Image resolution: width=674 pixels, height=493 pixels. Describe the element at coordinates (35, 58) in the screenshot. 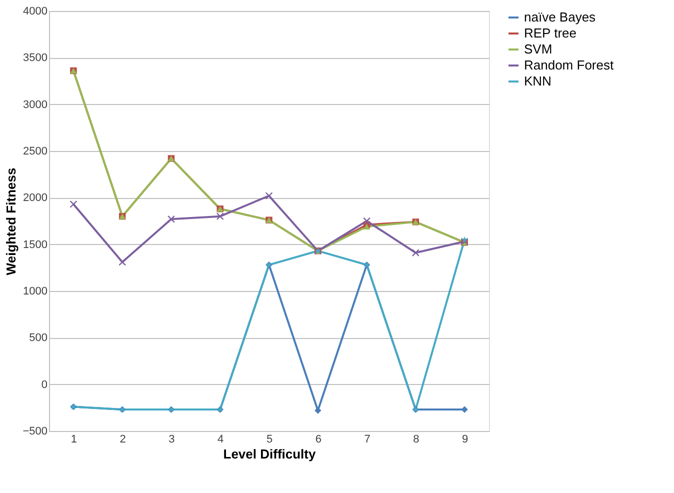

I see `y-tick-label: 3500` at that location.